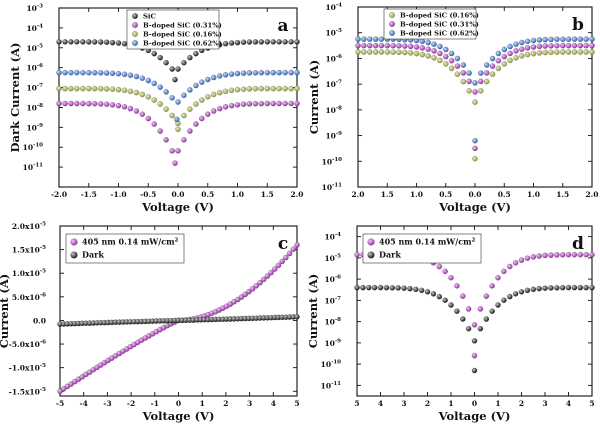 The width and height of the screenshot is (600, 437). I want to click on legend-box, so click(430, 24).